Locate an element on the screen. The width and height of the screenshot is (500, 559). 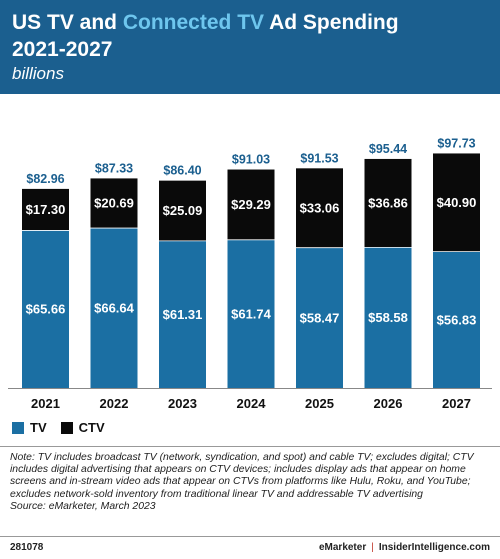
bar-ctv-2025 is located at coordinates (319, 208).